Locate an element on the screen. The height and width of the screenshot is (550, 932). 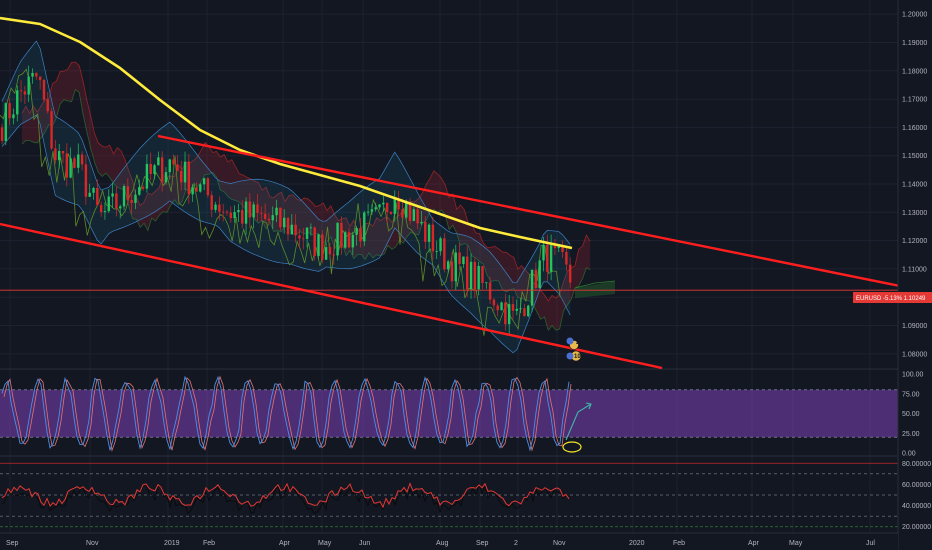
price-tick-label: 1.18000 is located at coordinates (914, 71).